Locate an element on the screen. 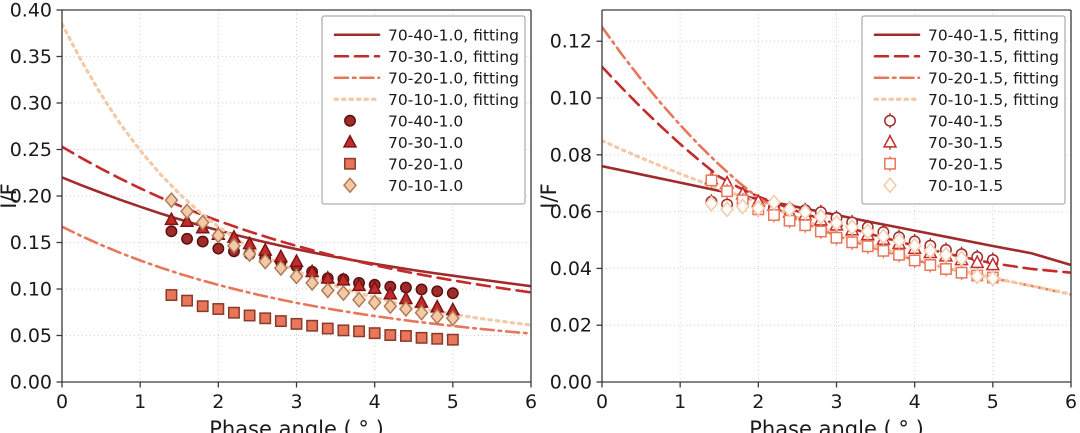  legend-label: 70-30-1.5 is located at coordinates (965, 143).